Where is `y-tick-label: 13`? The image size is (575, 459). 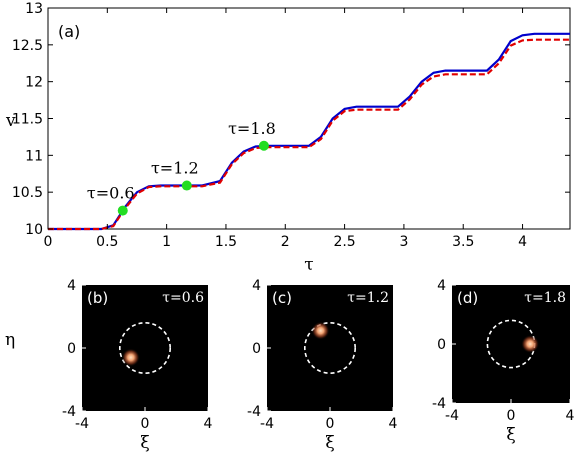 y-tick-label: 13 is located at coordinates (34, 9).